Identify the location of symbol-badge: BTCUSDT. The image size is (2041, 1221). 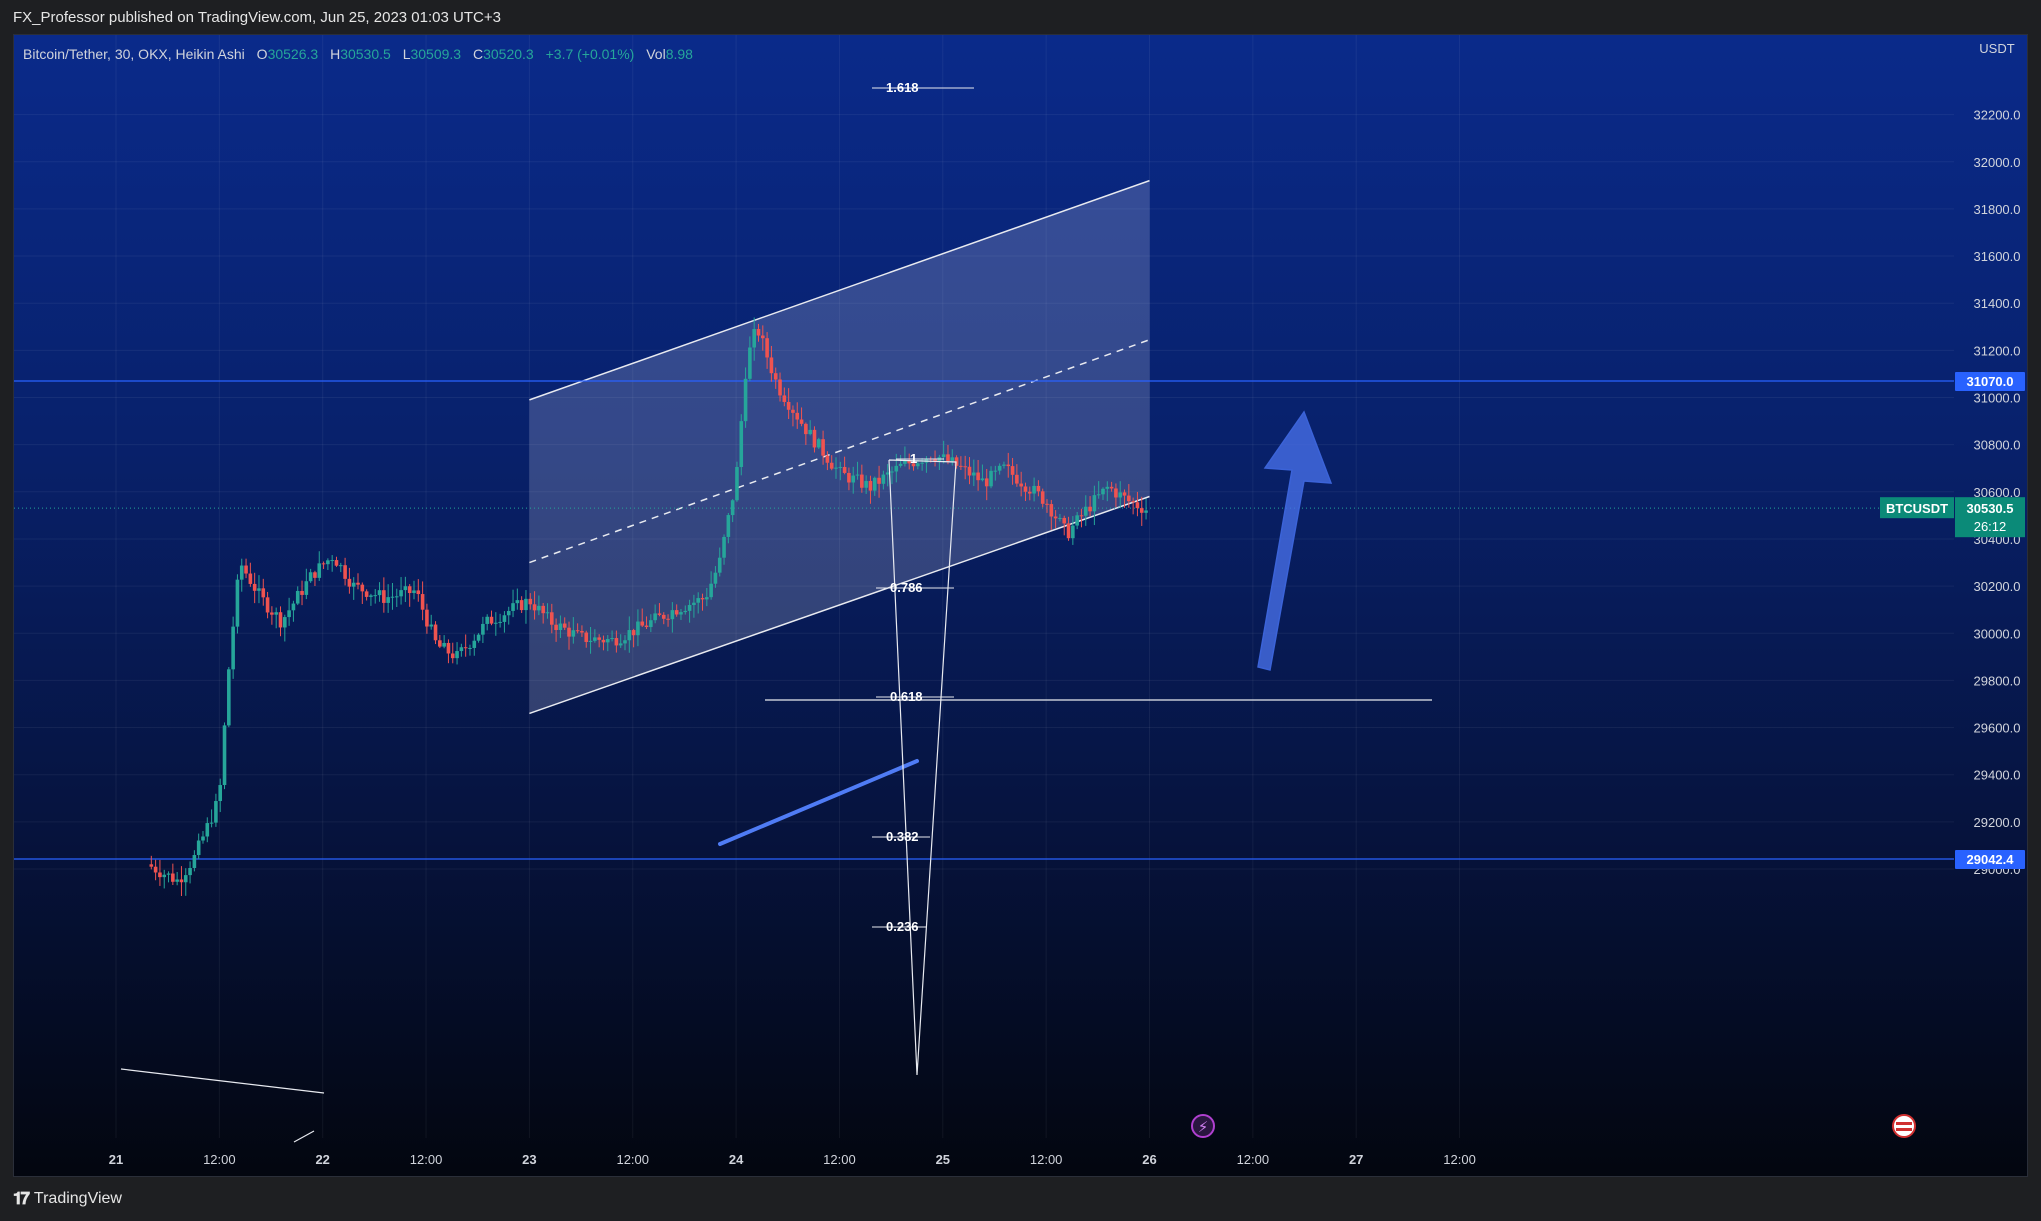
(1917, 508).